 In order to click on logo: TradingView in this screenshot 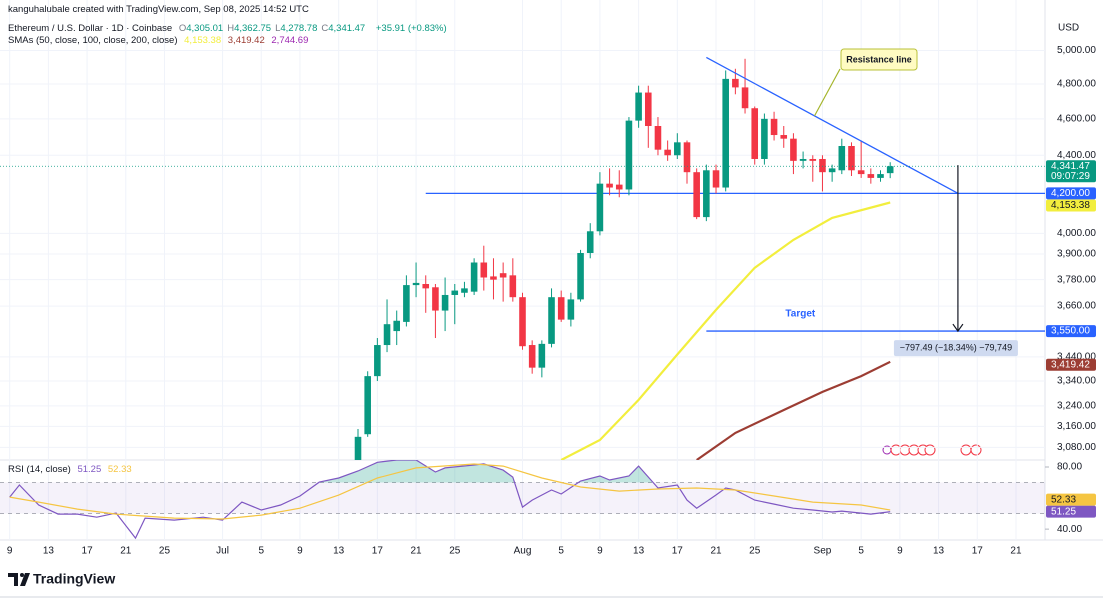, I will do `click(61, 579)`.